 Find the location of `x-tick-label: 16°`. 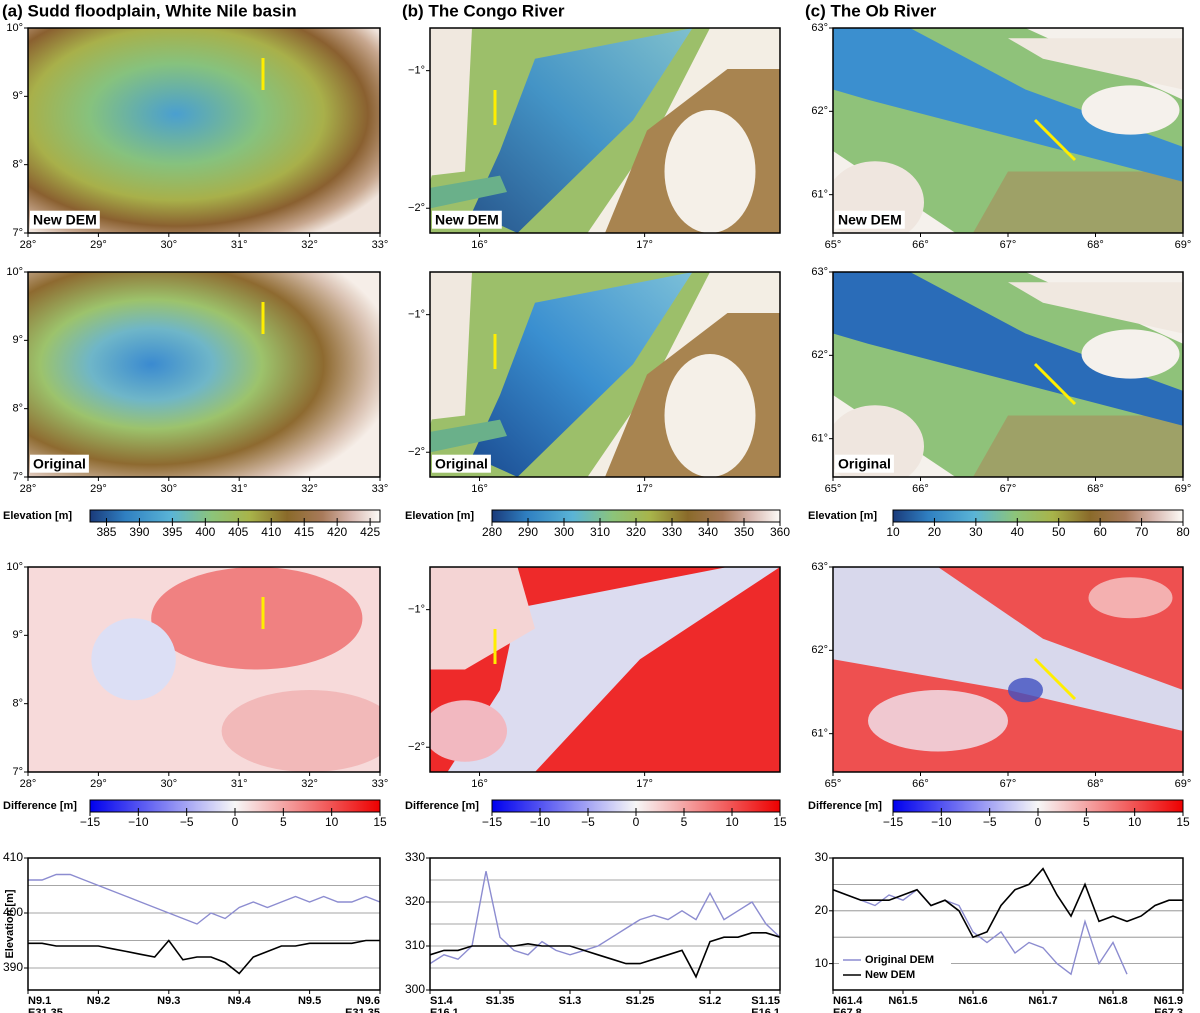

x-tick-label: 16° is located at coordinates (479, 245).